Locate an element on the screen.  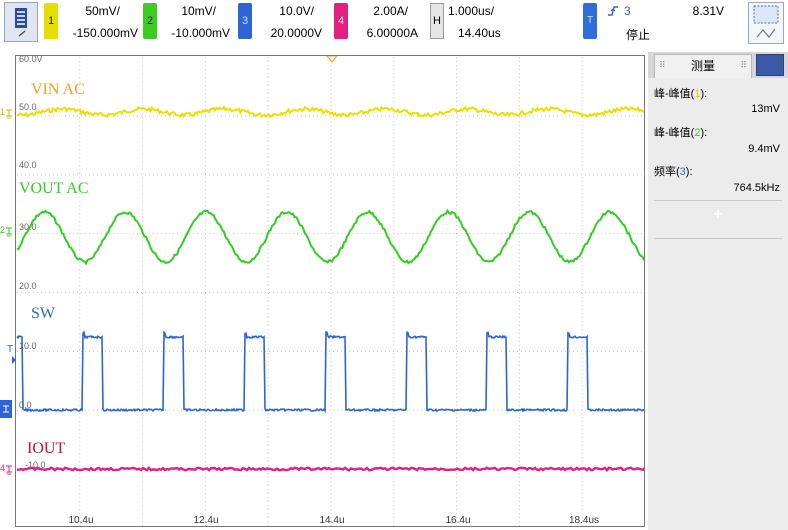
tab-measurements-label: 测量 is located at coordinates (702, 66).